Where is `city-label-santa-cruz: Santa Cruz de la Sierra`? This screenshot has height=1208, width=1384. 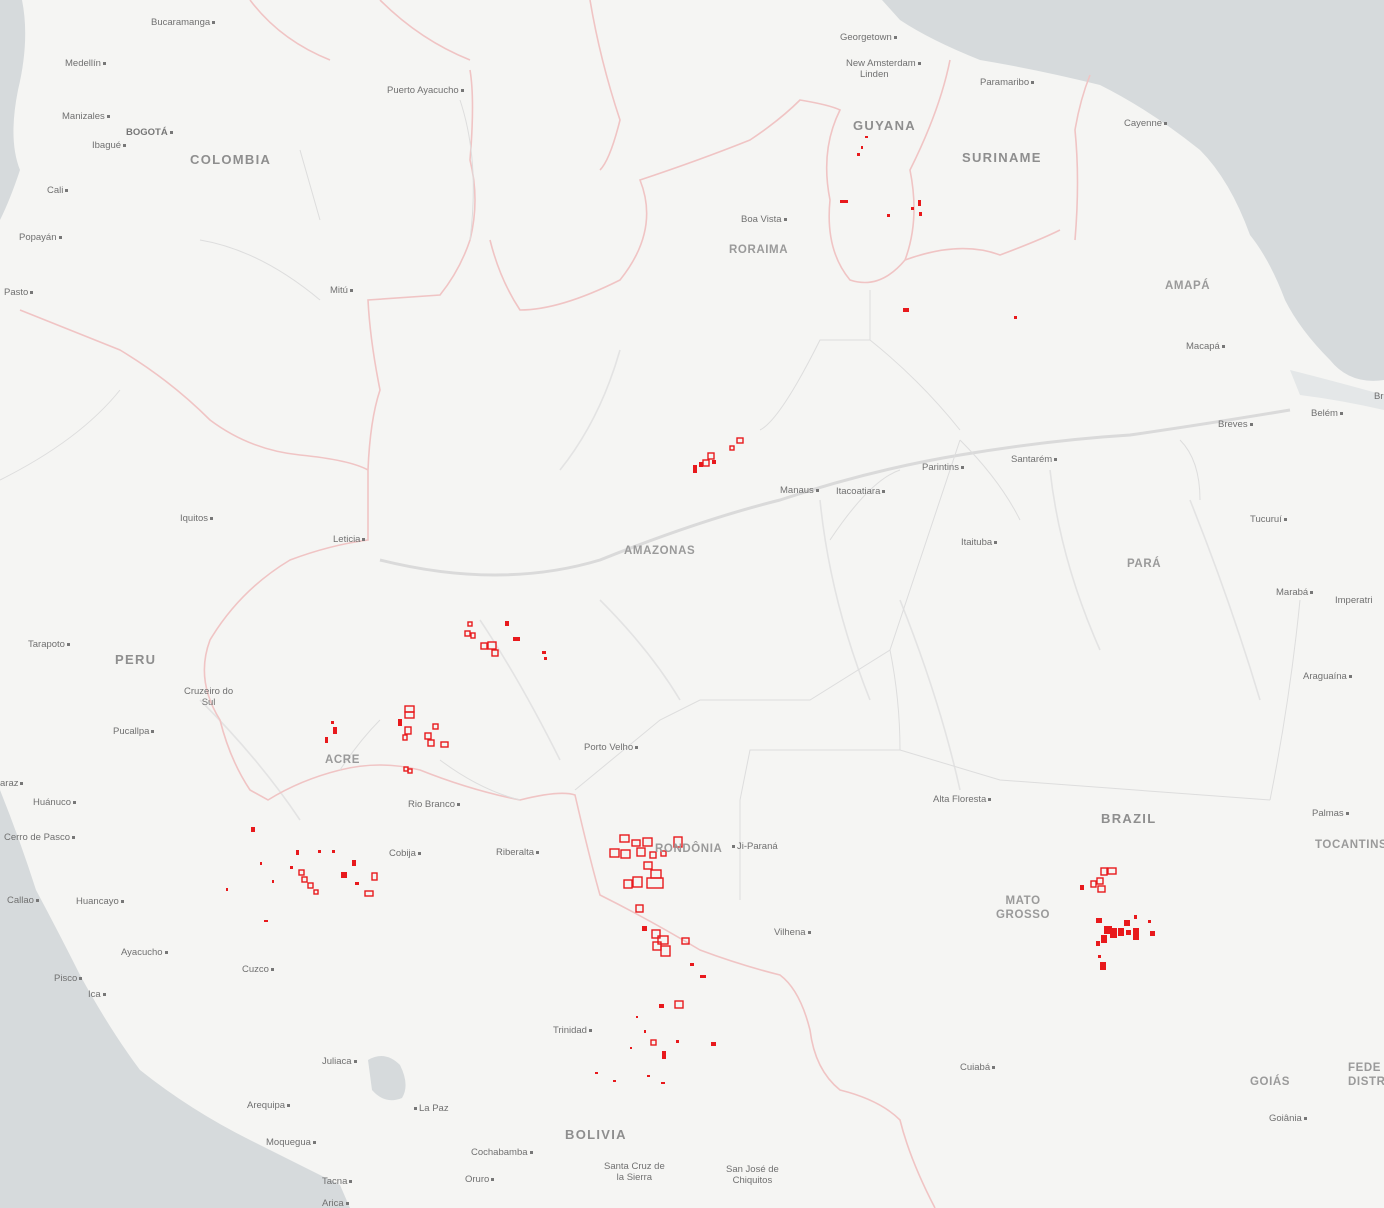
city-label-santa-cruz: Santa Cruz de la Sierra is located at coordinates (634, 1172).